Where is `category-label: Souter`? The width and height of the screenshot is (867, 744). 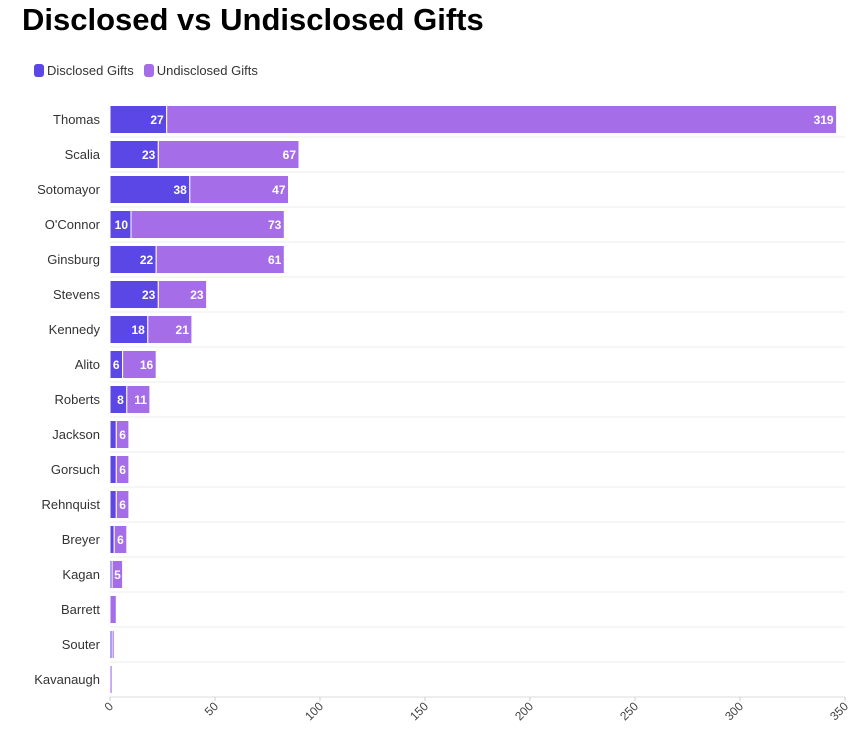
category-label: Souter is located at coordinates (81, 644).